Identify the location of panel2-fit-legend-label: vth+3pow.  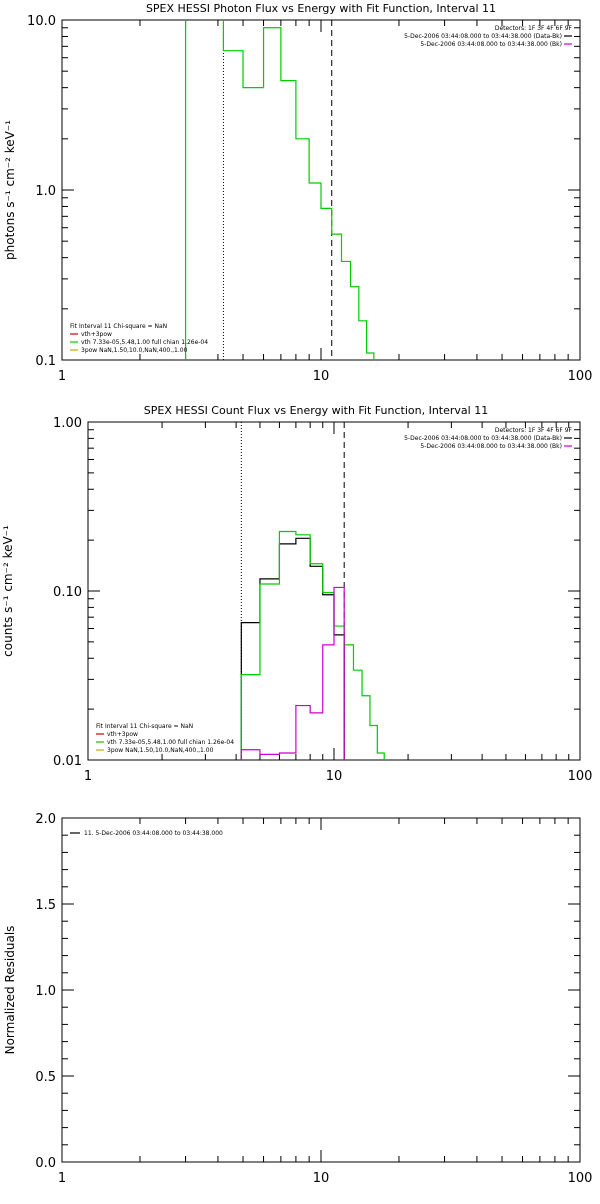
(122, 734).